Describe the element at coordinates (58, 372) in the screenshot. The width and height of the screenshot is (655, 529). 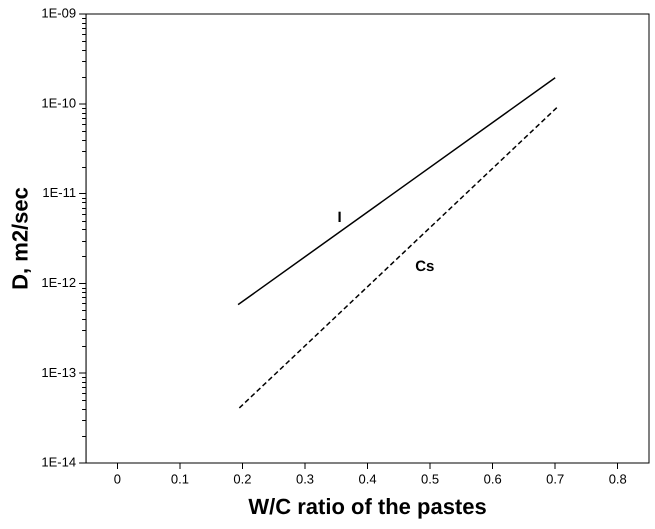
I see `y-tick-label: 1E-13` at that location.